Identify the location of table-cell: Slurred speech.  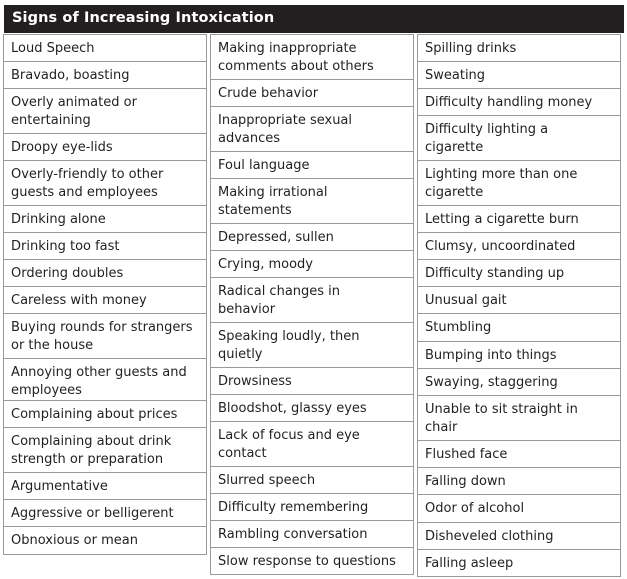
(312, 480).